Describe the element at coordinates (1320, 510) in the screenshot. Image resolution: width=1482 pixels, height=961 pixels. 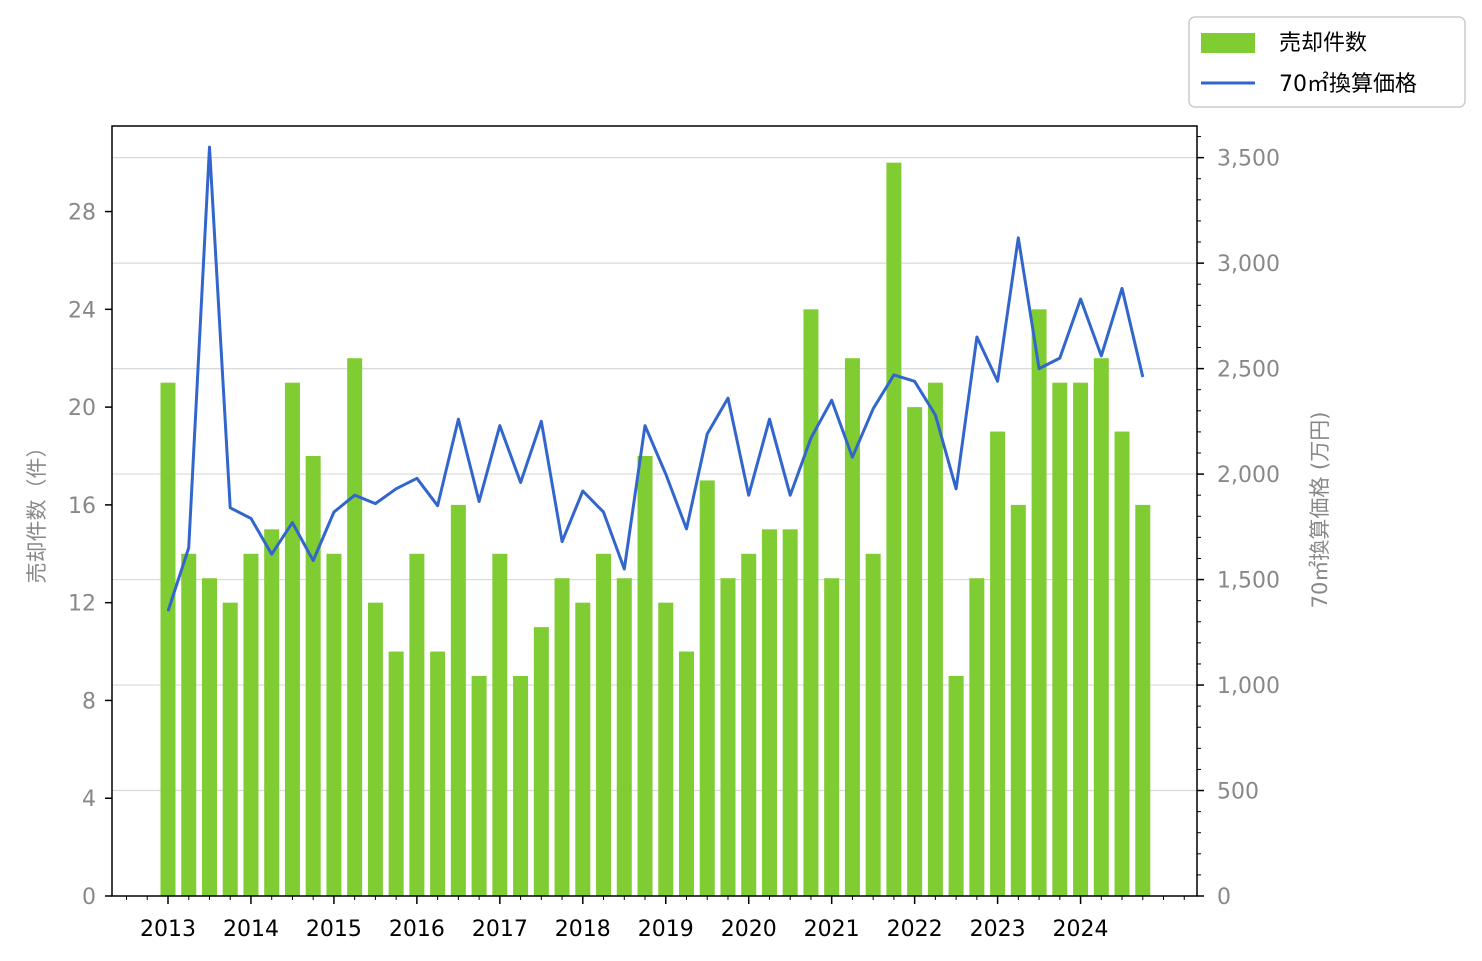
I see `y-axis-label-right: 70㎡換算価格 (万円)` at that location.